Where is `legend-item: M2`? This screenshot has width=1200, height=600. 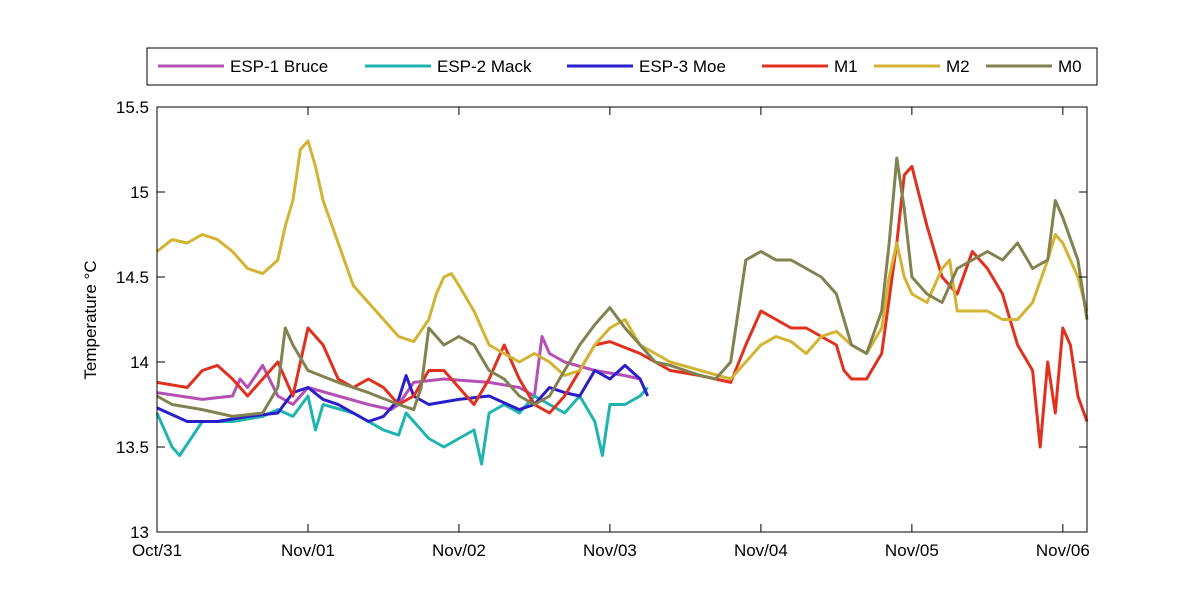 legend-item: M2 is located at coordinates (922, 66).